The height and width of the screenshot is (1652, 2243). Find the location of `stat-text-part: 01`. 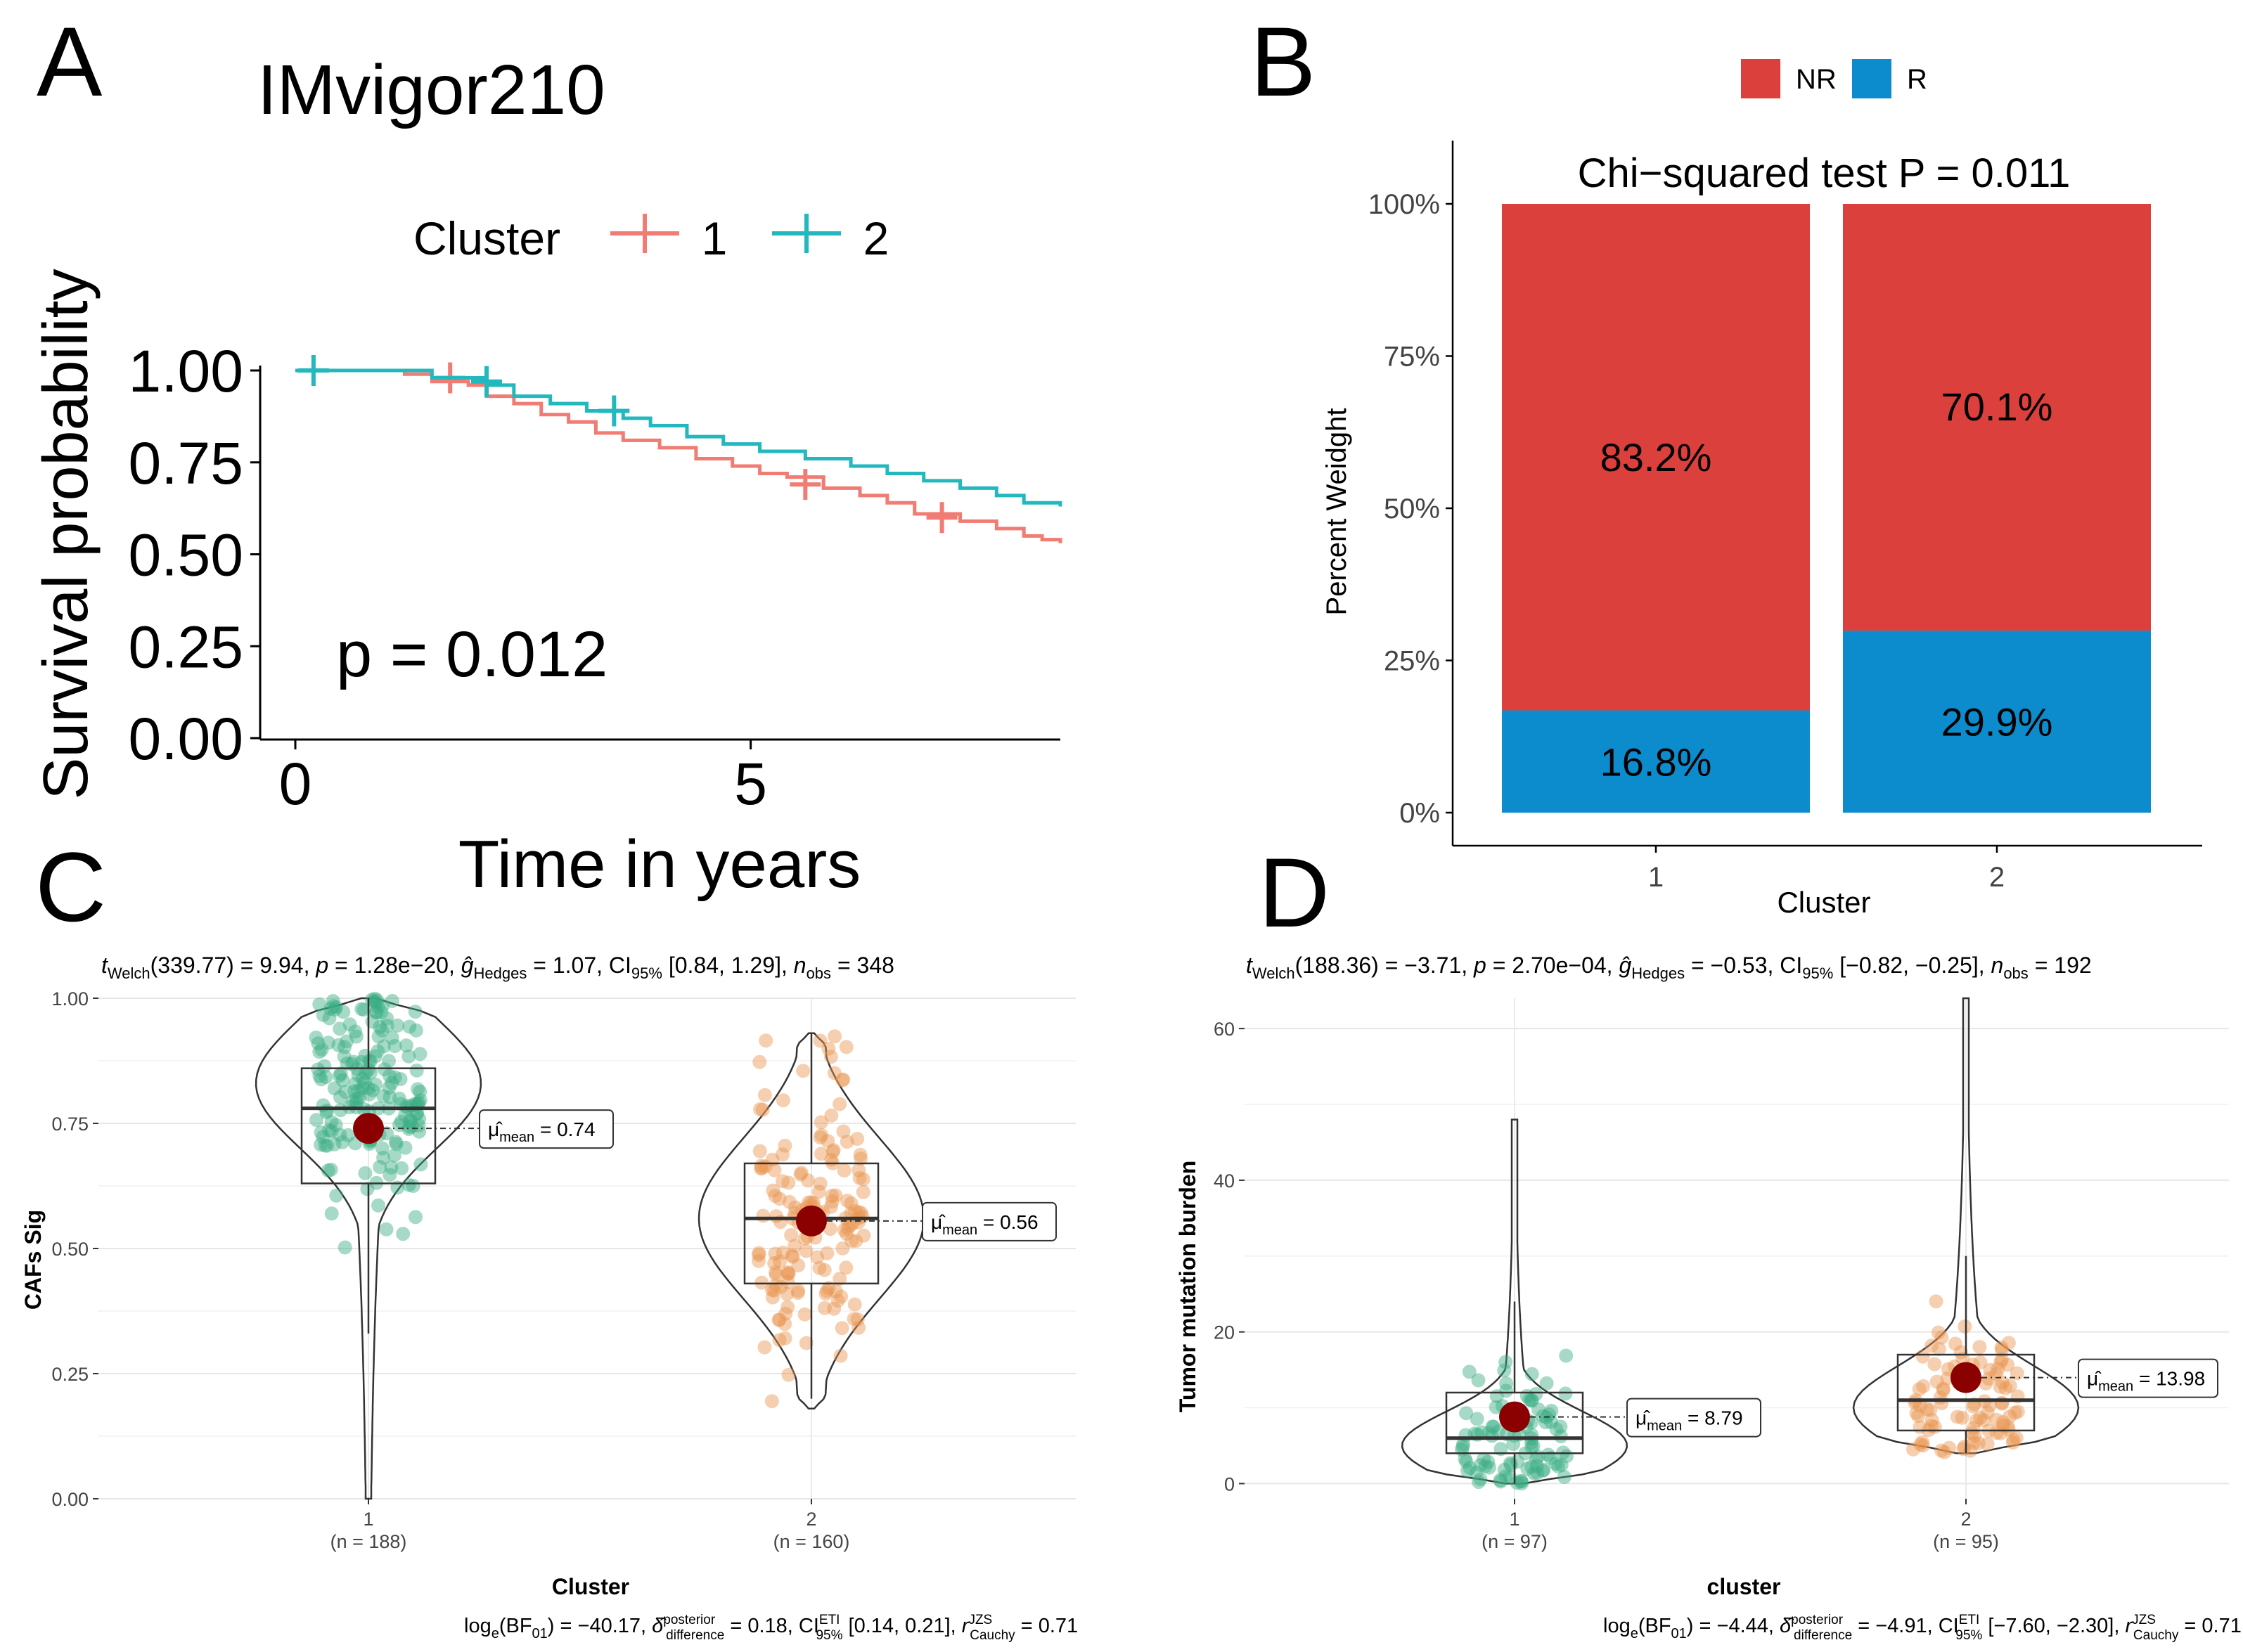

stat-text-part: 01 is located at coordinates (540, 1633).